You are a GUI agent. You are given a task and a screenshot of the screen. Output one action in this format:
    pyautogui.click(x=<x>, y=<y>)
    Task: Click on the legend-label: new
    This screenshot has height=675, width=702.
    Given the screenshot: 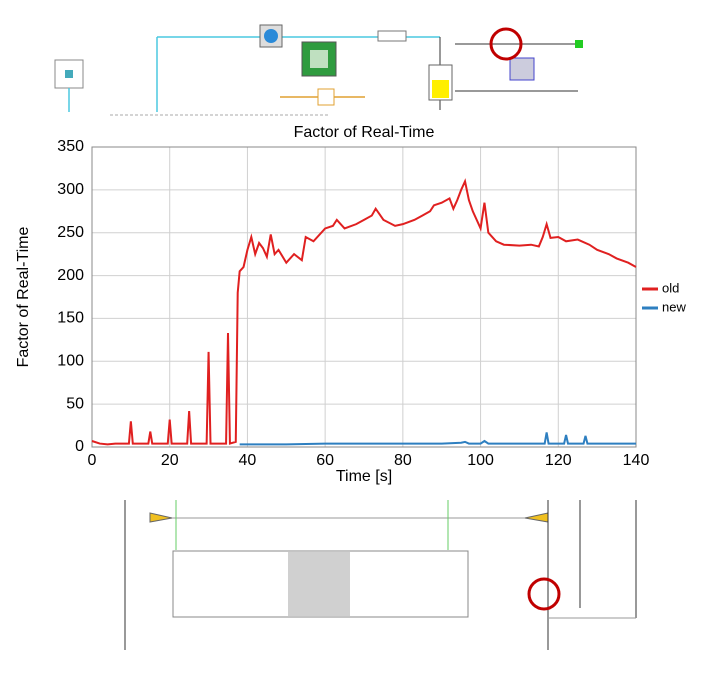 What is the action you would take?
    pyautogui.click(x=674, y=306)
    